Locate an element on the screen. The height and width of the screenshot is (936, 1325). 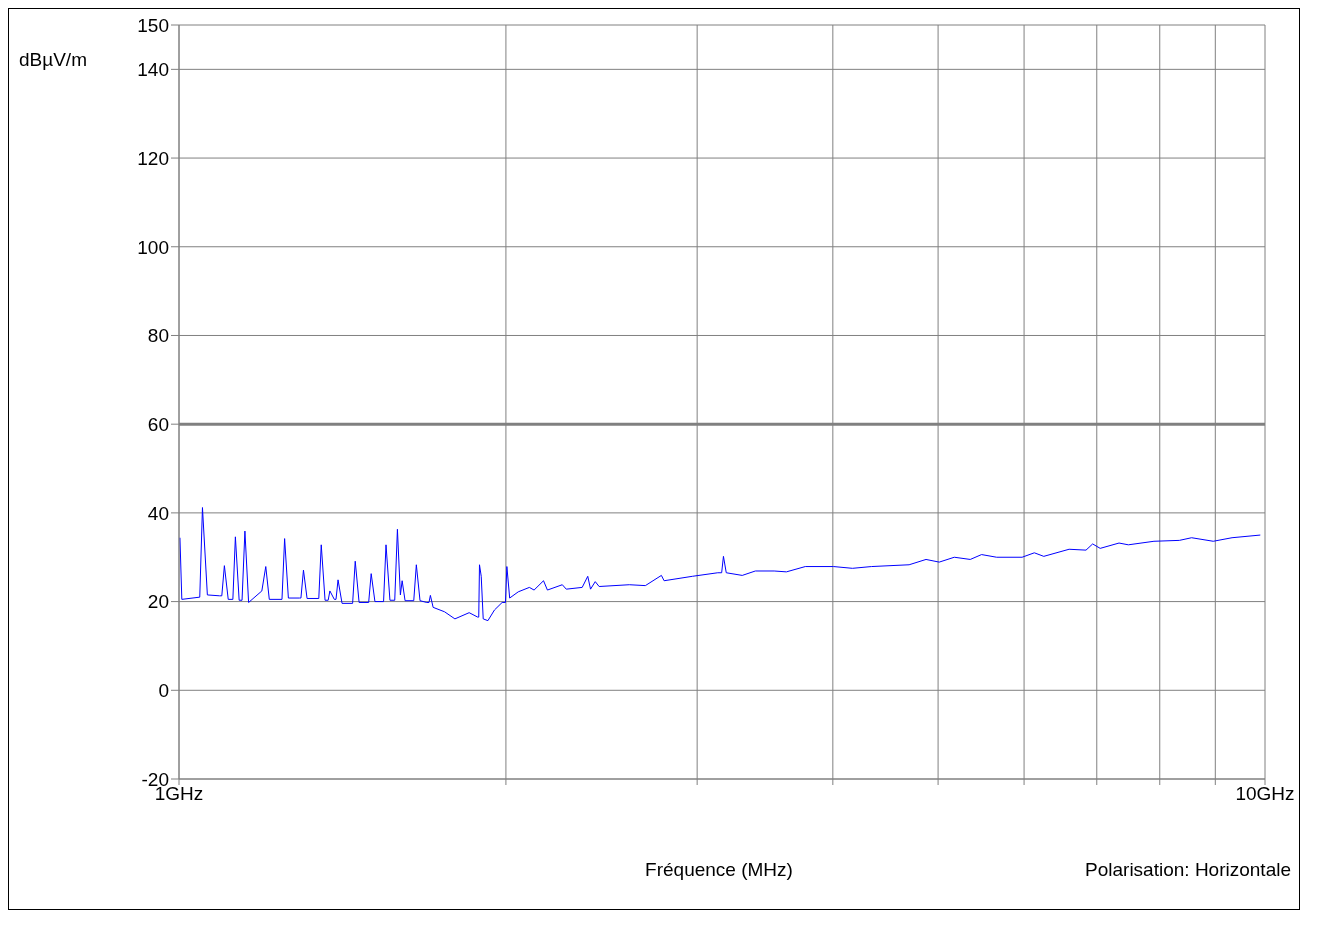
y-tick-label: 60 is located at coordinates (158, 424).